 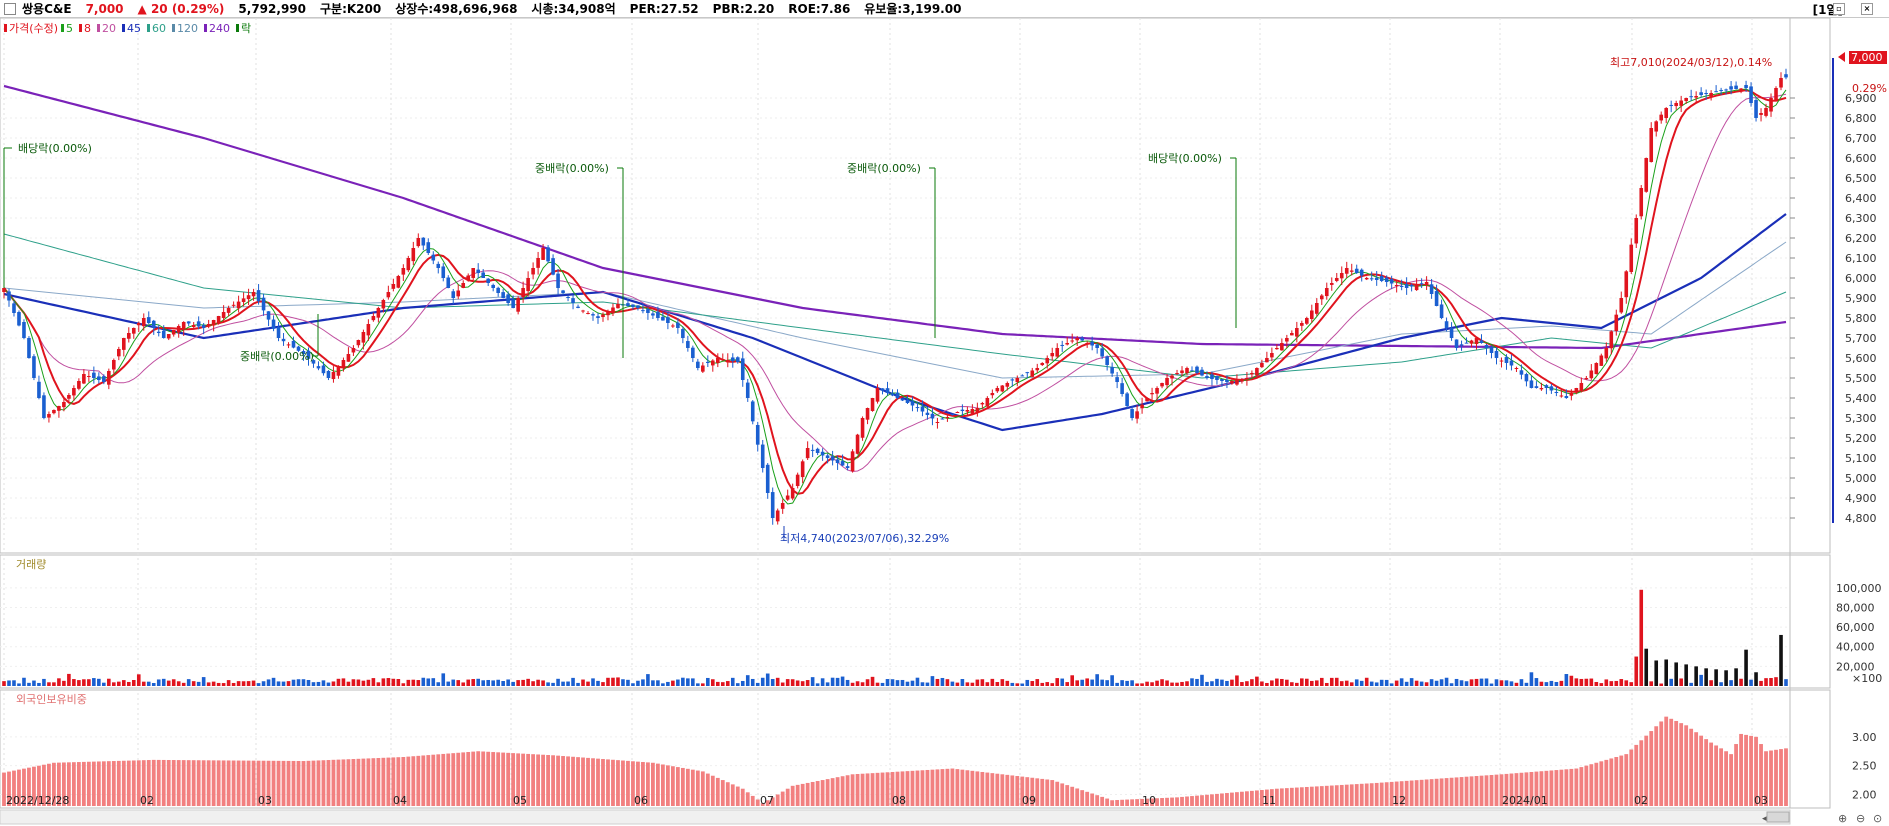 I want to click on foreign-title: 외국인보유비중, so click(x=51, y=699).